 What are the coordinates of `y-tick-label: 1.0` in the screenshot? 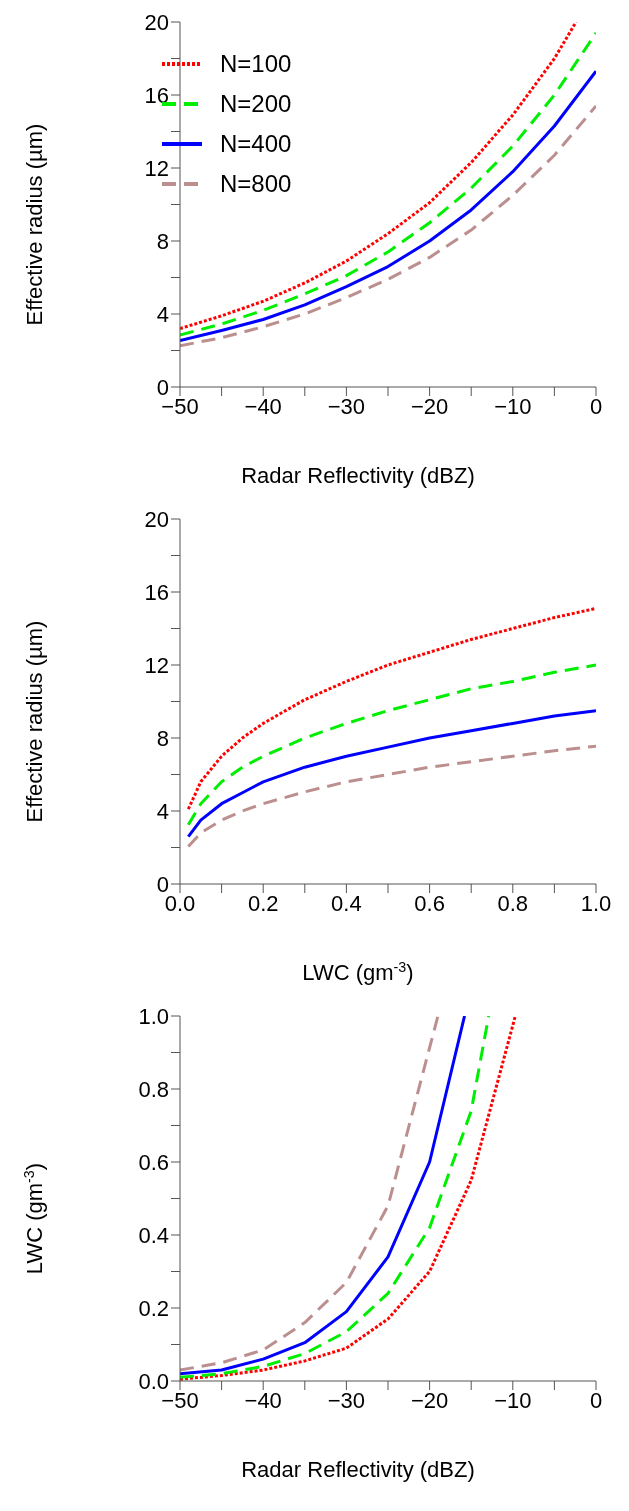 It's located at (153, 1016).